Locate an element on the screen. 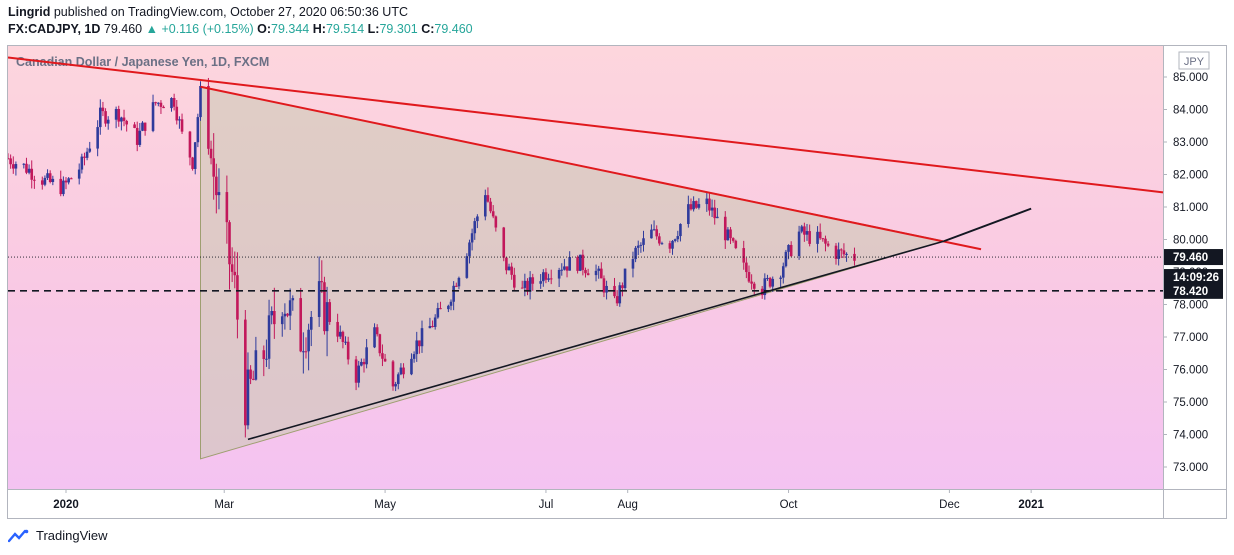  last-price-label-bg is located at coordinates (1193, 257).